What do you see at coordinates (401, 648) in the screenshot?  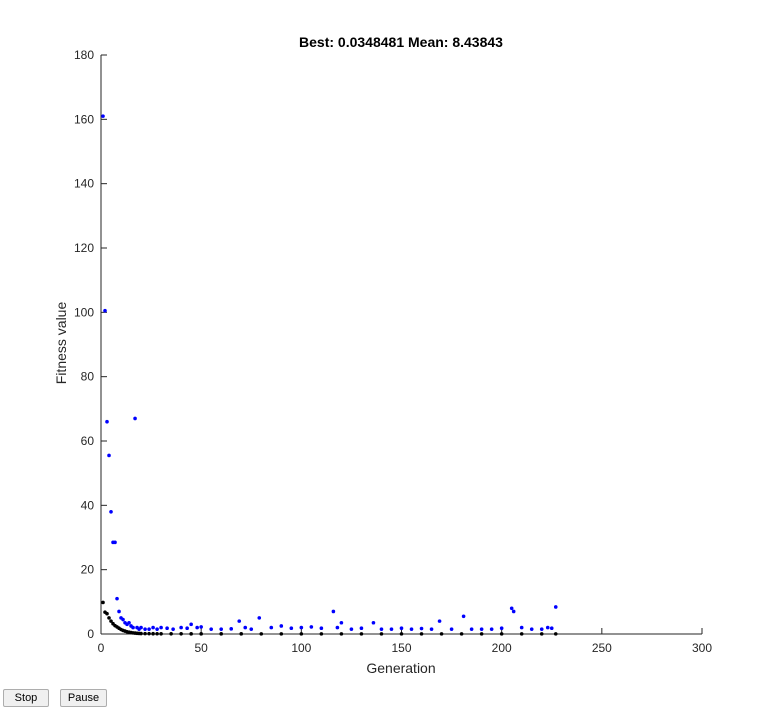 I see `x-tick-label: 150` at bounding box center [401, 648].